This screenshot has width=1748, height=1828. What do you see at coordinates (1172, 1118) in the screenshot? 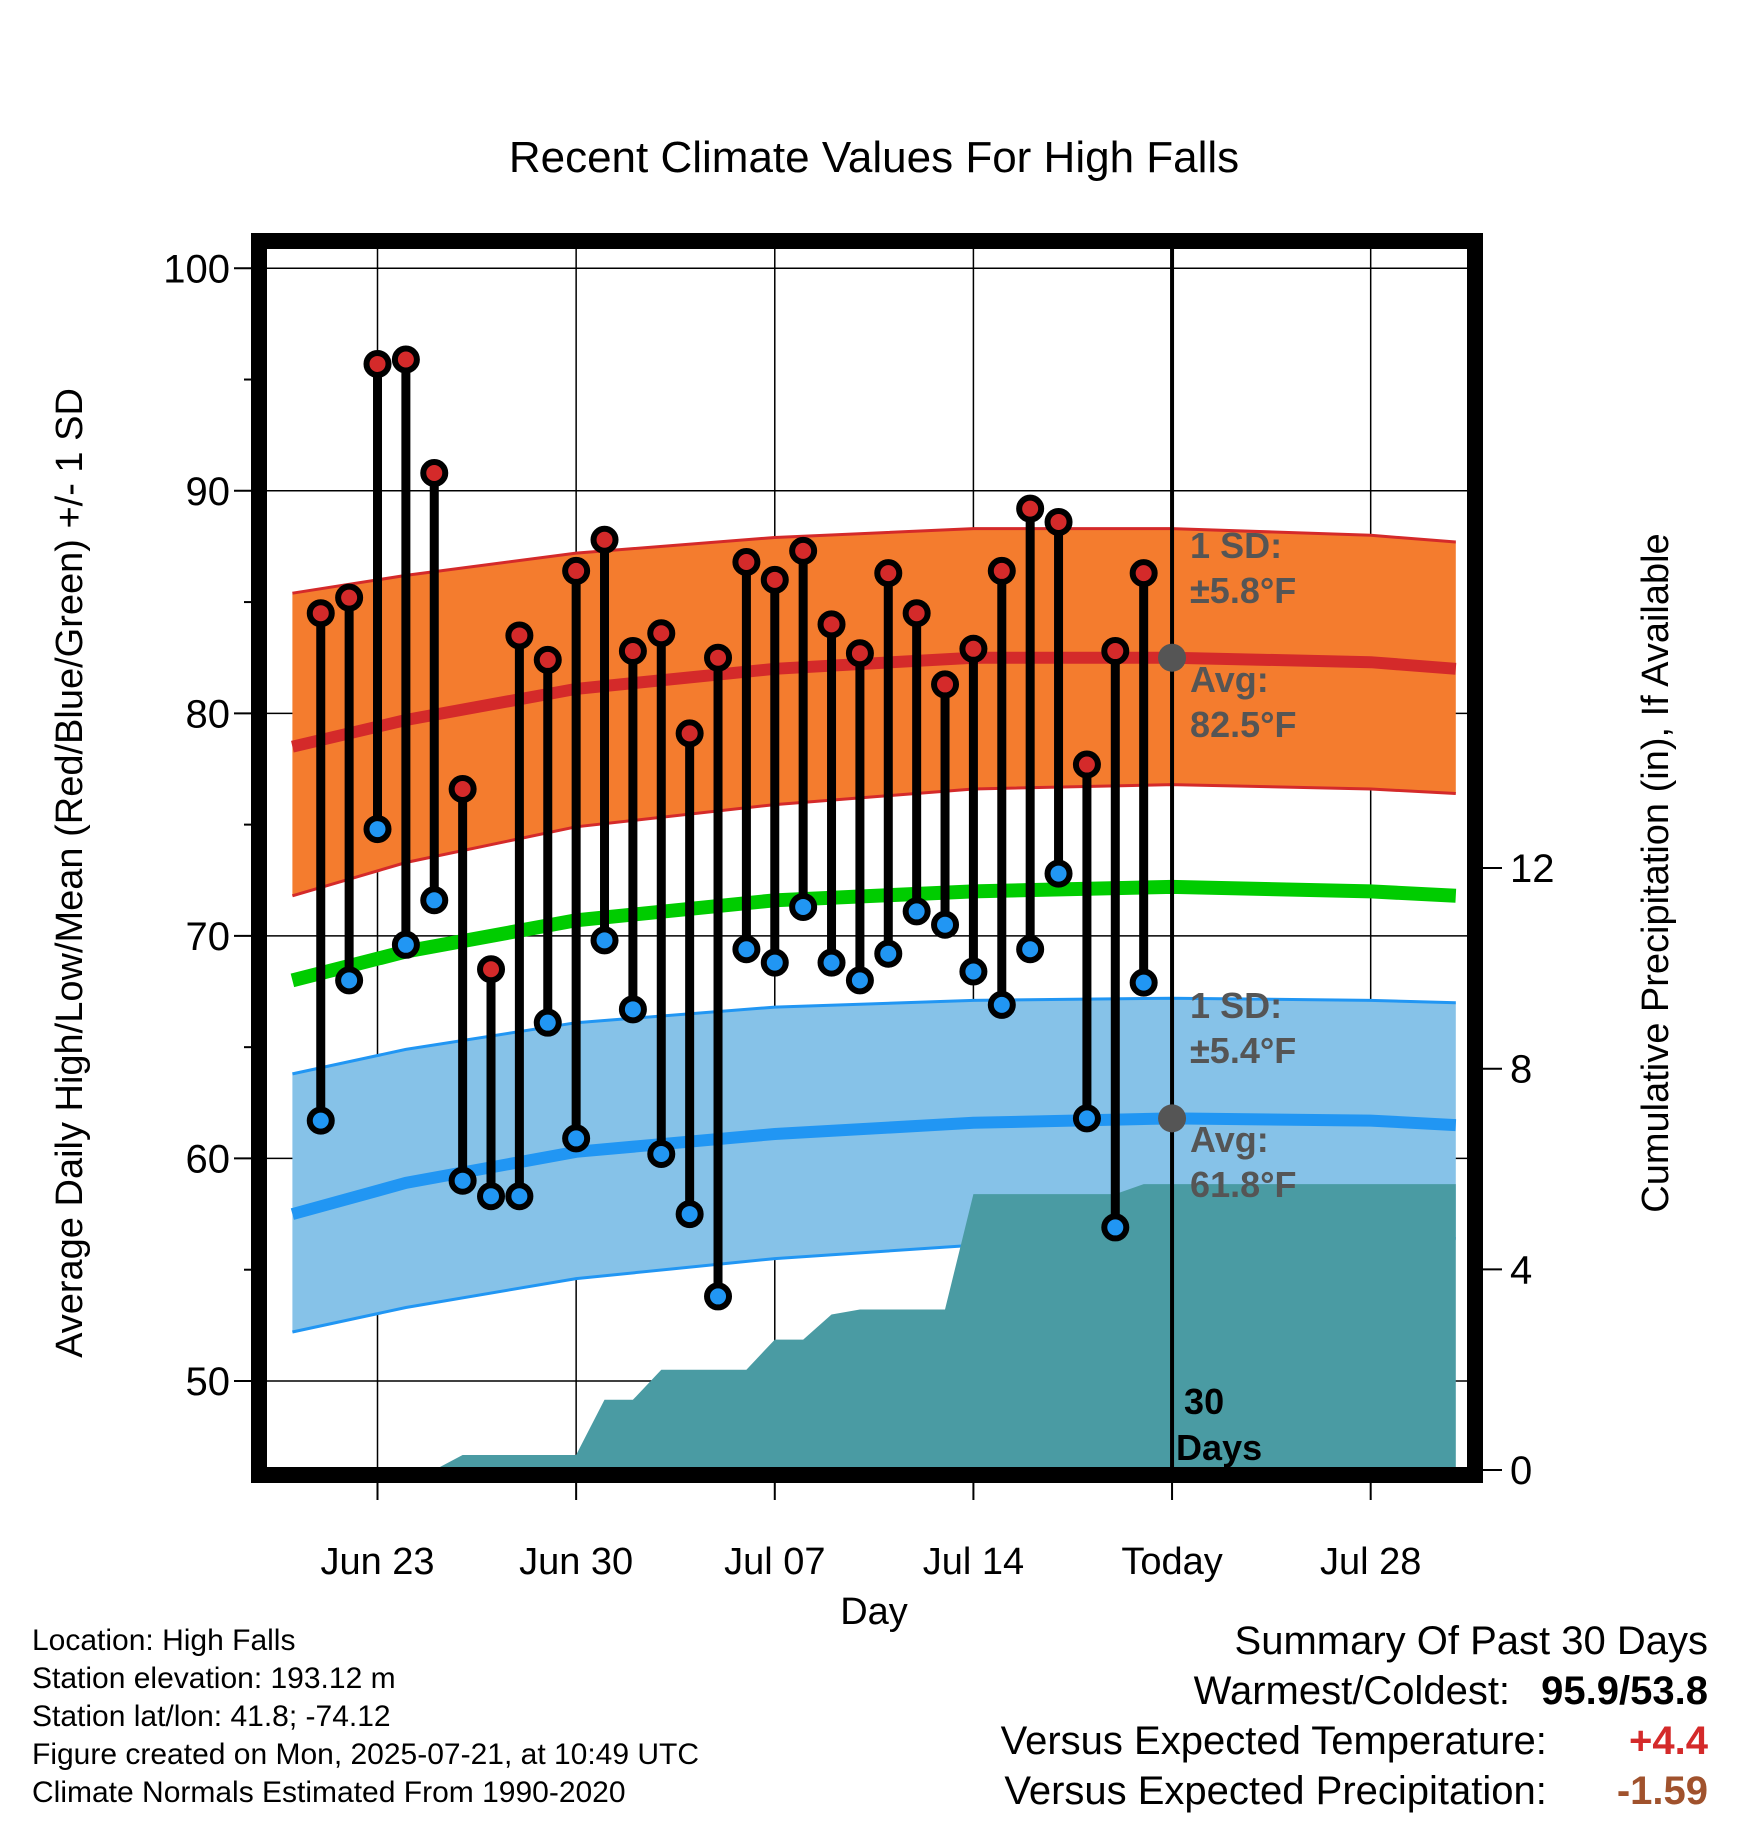
I see `today-low-avg-marker` at bounding box center [1172, 1118].